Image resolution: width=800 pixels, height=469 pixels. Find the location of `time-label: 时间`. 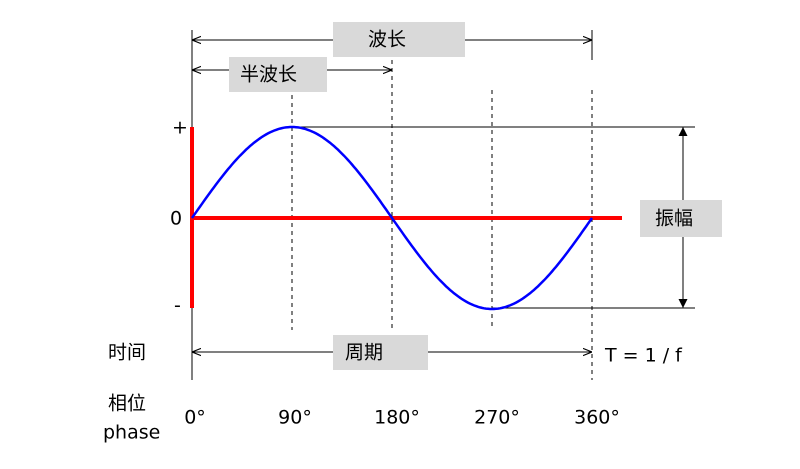

time-label: 时间 is located at coordinates (127, 353).